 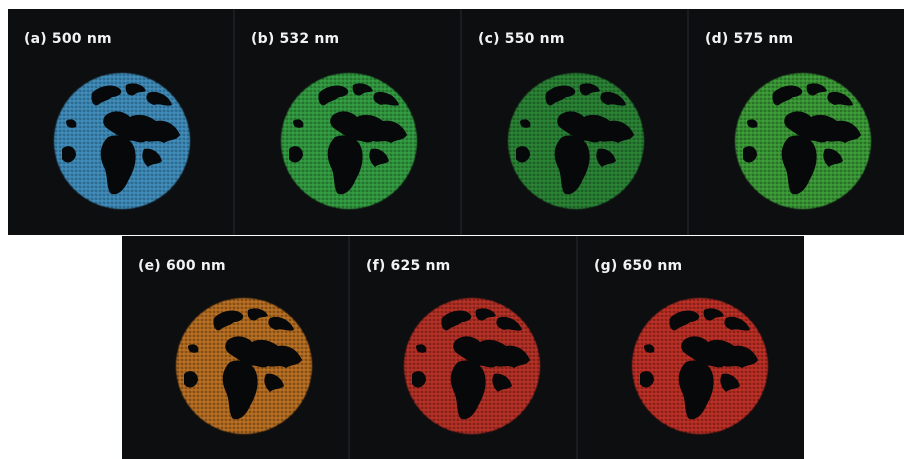 I want to click on panel-g: (g) 650 nm, so click(x=691, y=347).